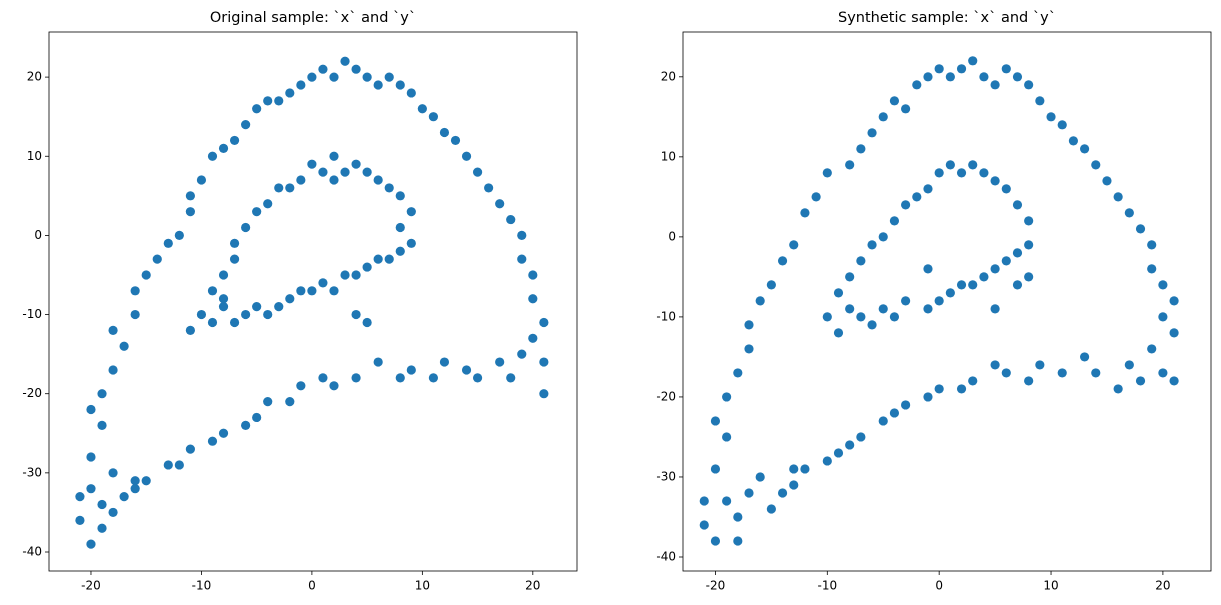  What do you see at coordinates (939, 586) in the screenshot?
I see `x-tick-label: 0` at bounding box center [939, 586].